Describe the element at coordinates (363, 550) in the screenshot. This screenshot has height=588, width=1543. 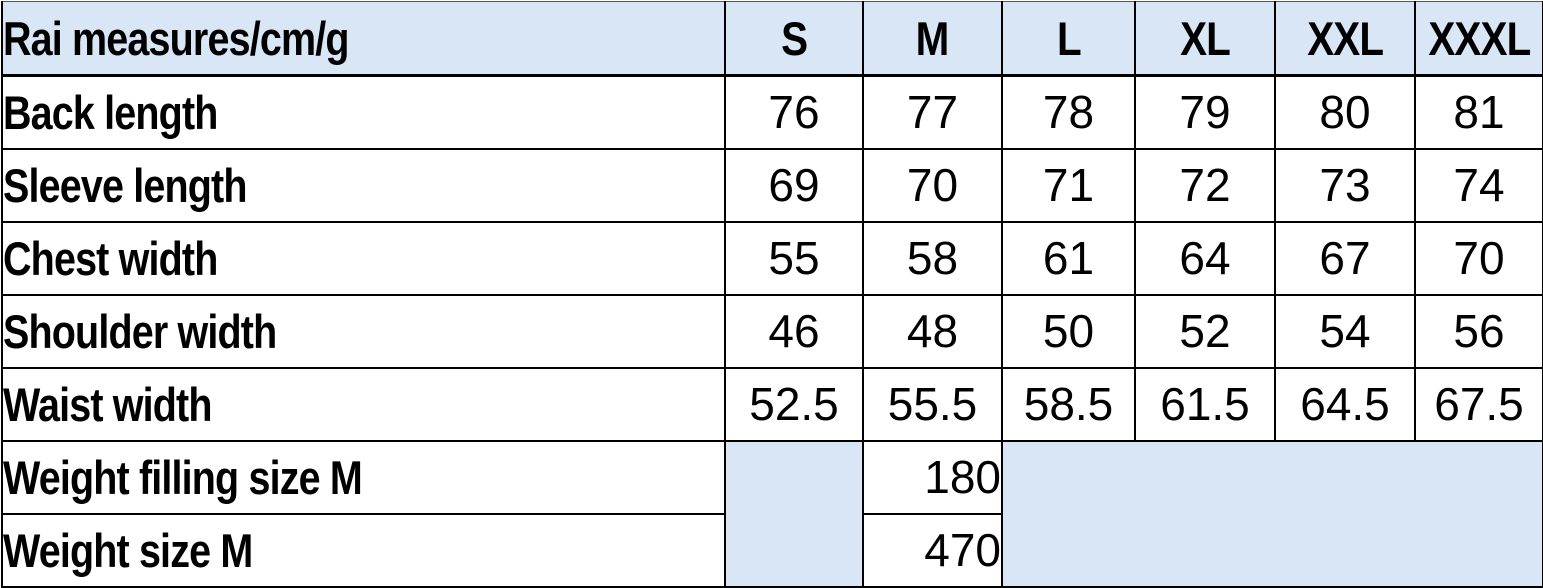
I see `row-label-weight: Weight size M` at that location.